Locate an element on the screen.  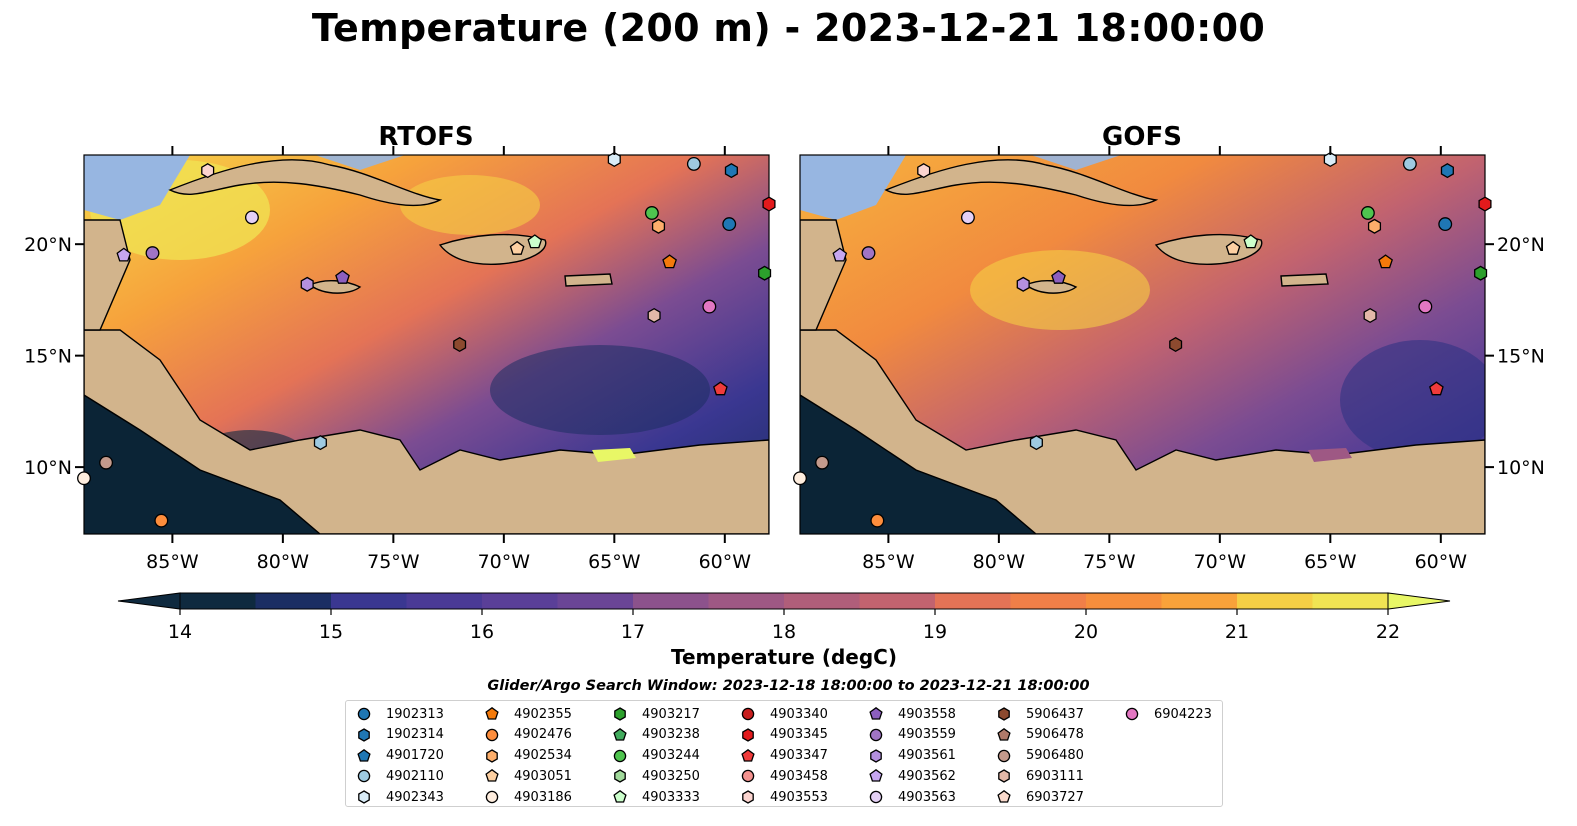
colorbar-tick-label: 17 is located at coordinates (633, 632).